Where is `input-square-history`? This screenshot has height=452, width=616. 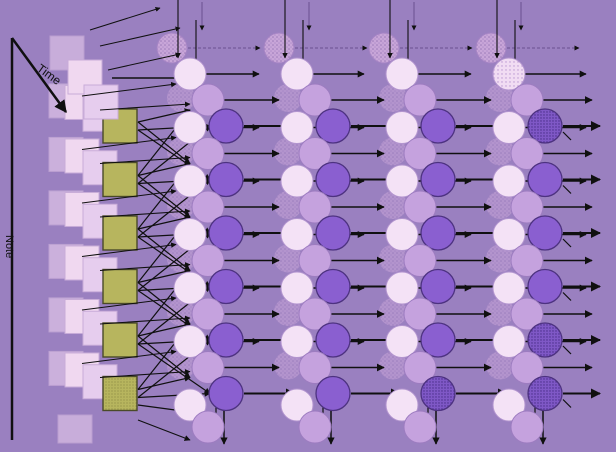
input-square-history is located at coordinates (101, 102).